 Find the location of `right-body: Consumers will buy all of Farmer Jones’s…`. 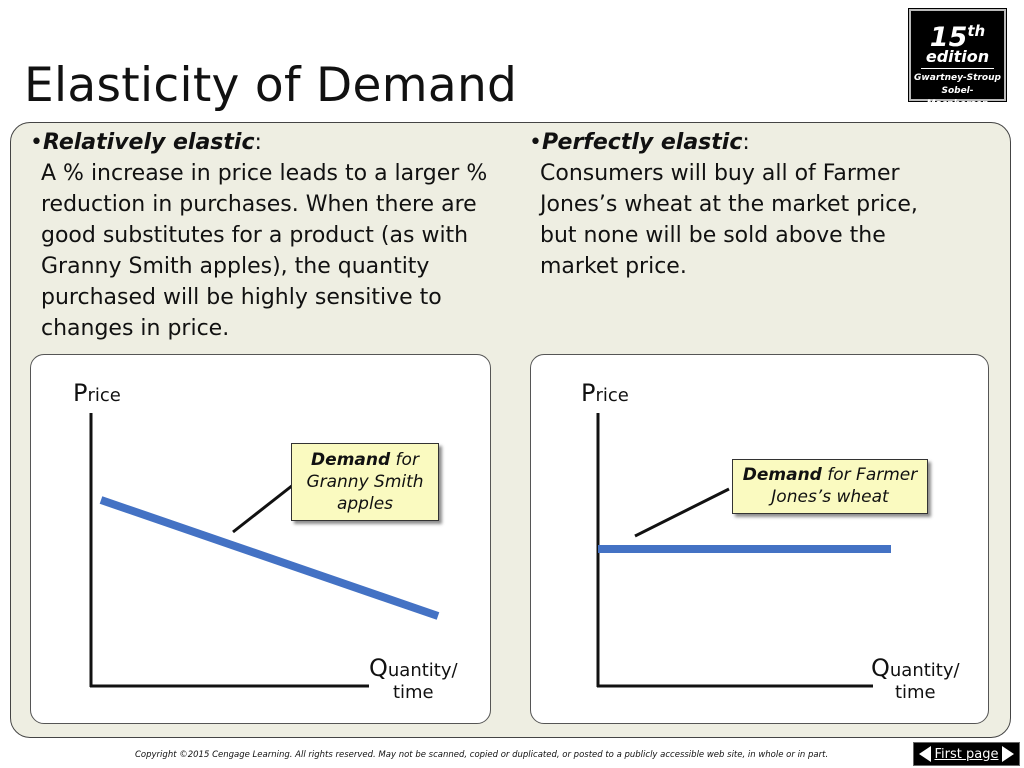

right-body: Consumers will buy all of Farmer Jones’s… is located at coordinates (764, 220).